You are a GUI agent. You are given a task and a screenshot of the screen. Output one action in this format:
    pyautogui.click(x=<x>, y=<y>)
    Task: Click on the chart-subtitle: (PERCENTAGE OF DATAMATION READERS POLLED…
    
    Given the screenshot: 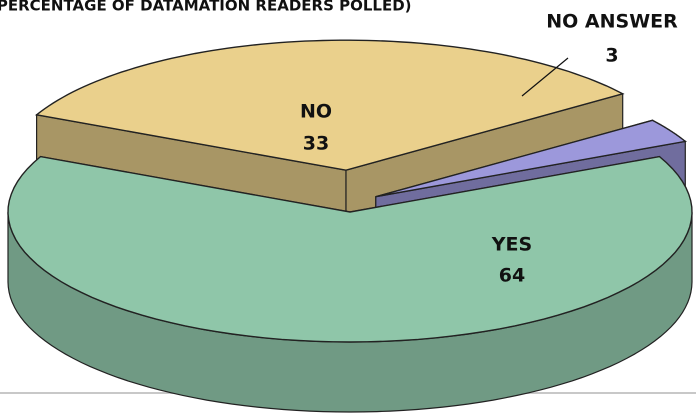 What is the action you would take?
    pyautogui.click(x=206, y=7)
    